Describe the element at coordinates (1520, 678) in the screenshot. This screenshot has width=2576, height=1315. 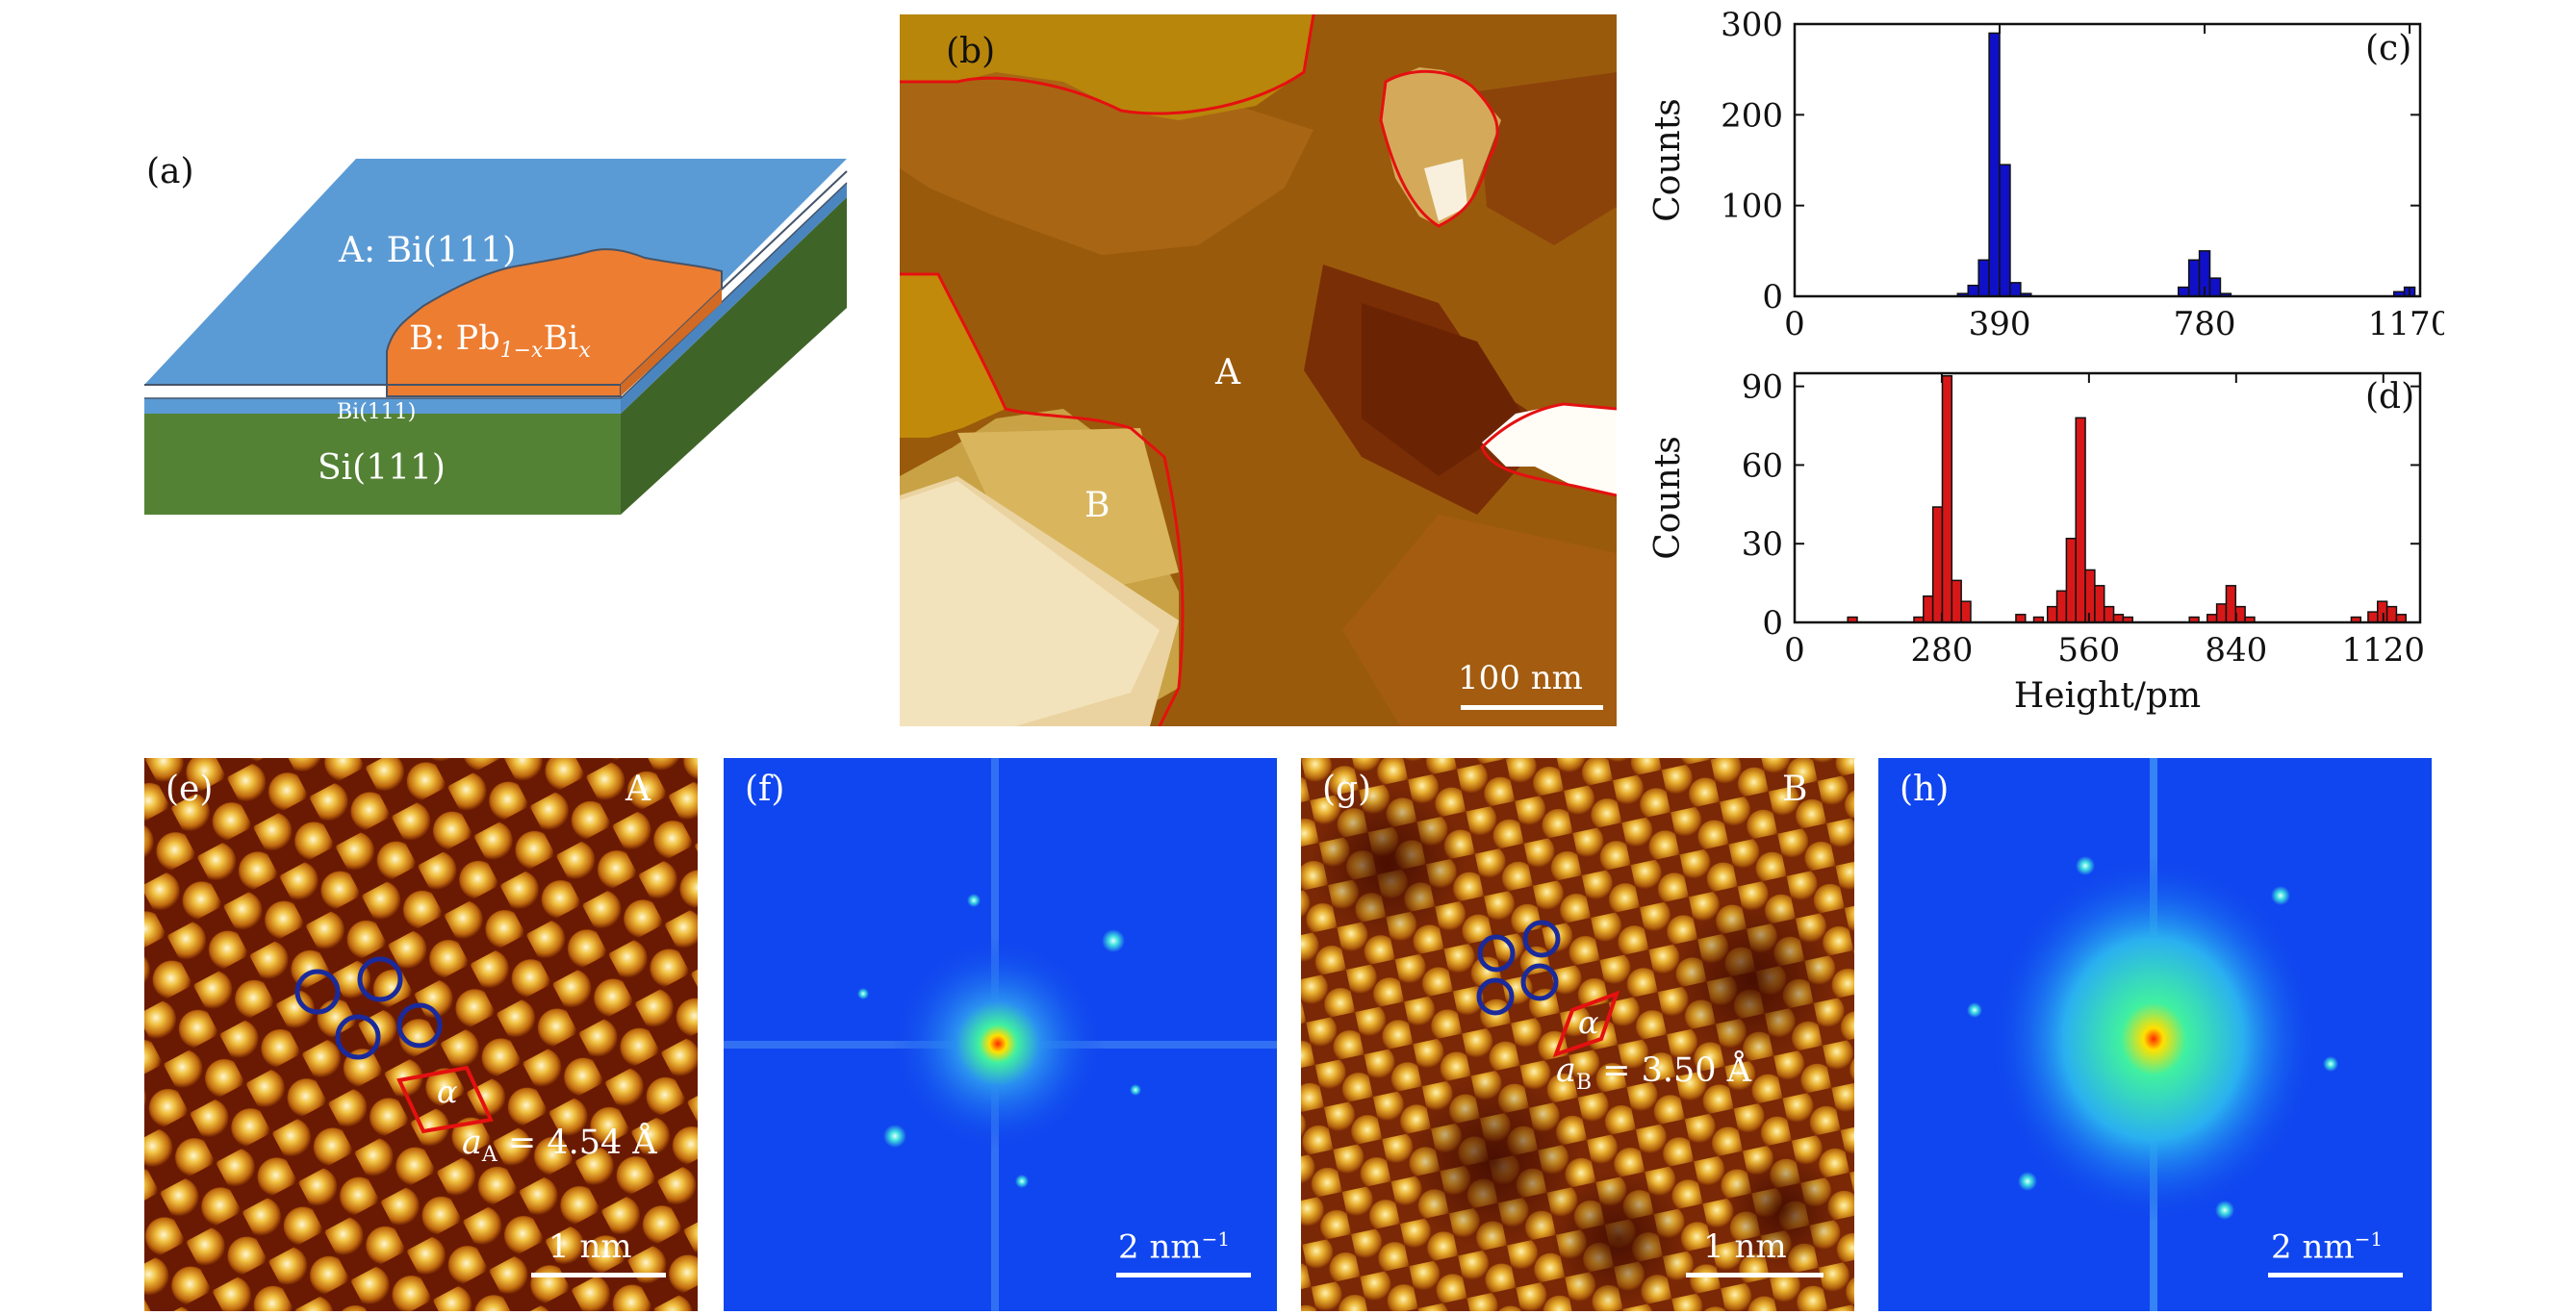
I see `scalebar-b-label: 100 nm` at that location.